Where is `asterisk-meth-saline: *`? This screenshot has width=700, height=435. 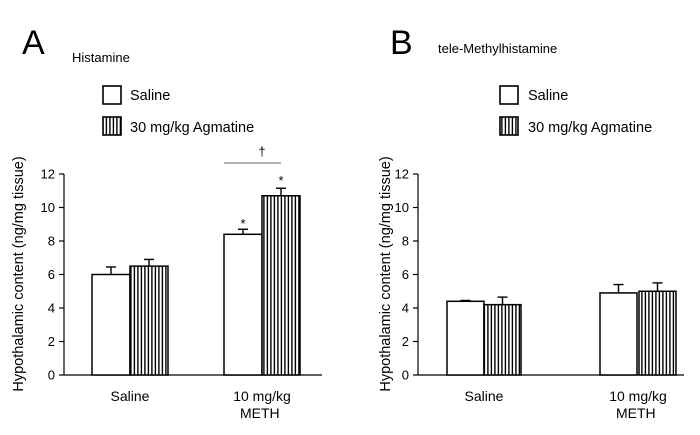 asterisk-meth-saline: * is located at coordinates (242, 223).